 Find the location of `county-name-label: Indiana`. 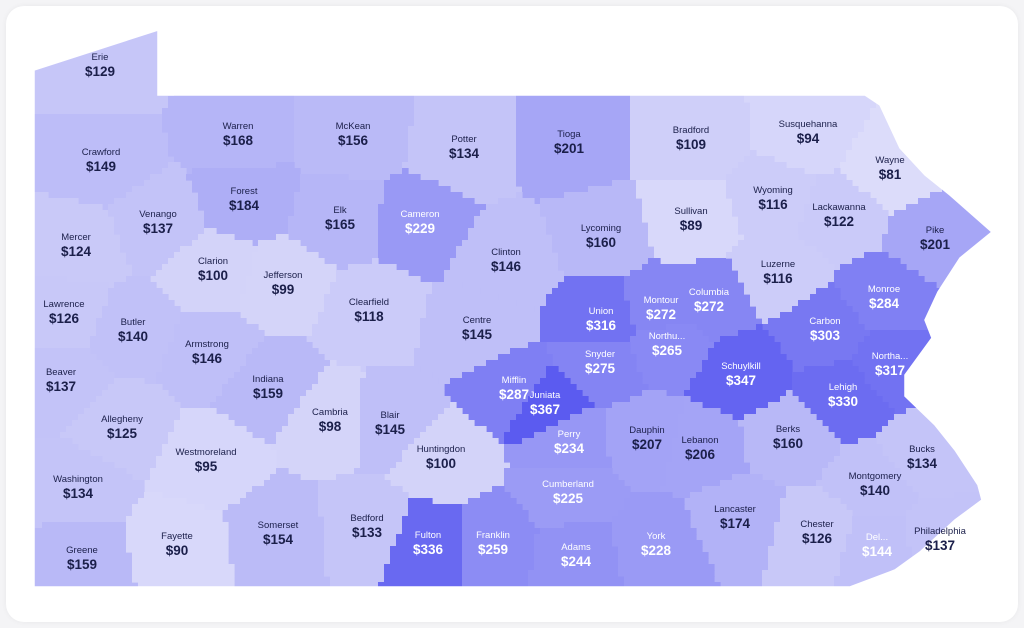

county-name-label: Indiana is located at coordinates (268, 379).